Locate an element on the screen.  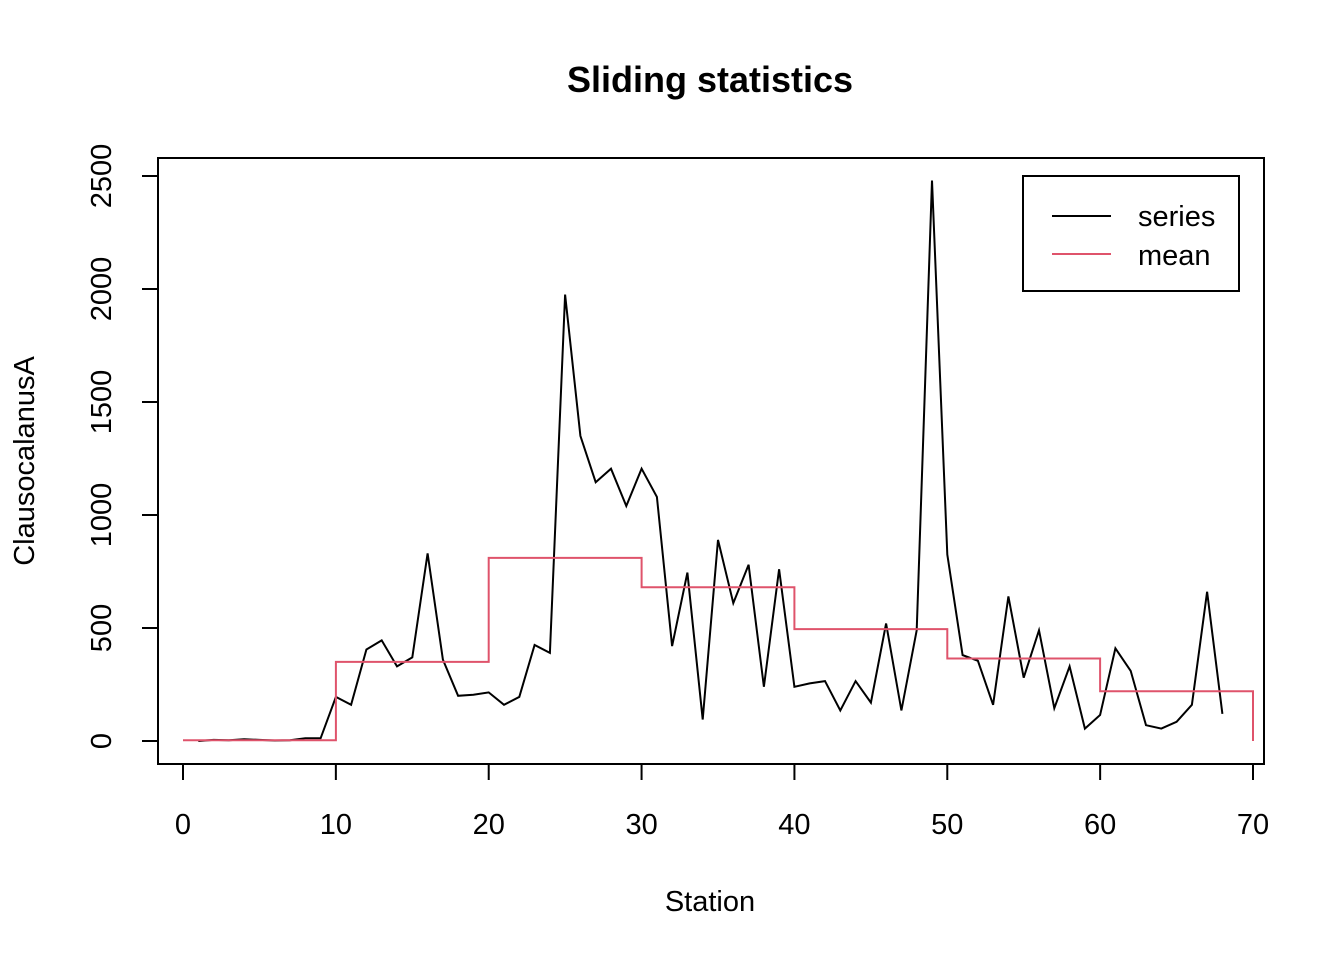
legend-box is located at coordinates (1131, 233).